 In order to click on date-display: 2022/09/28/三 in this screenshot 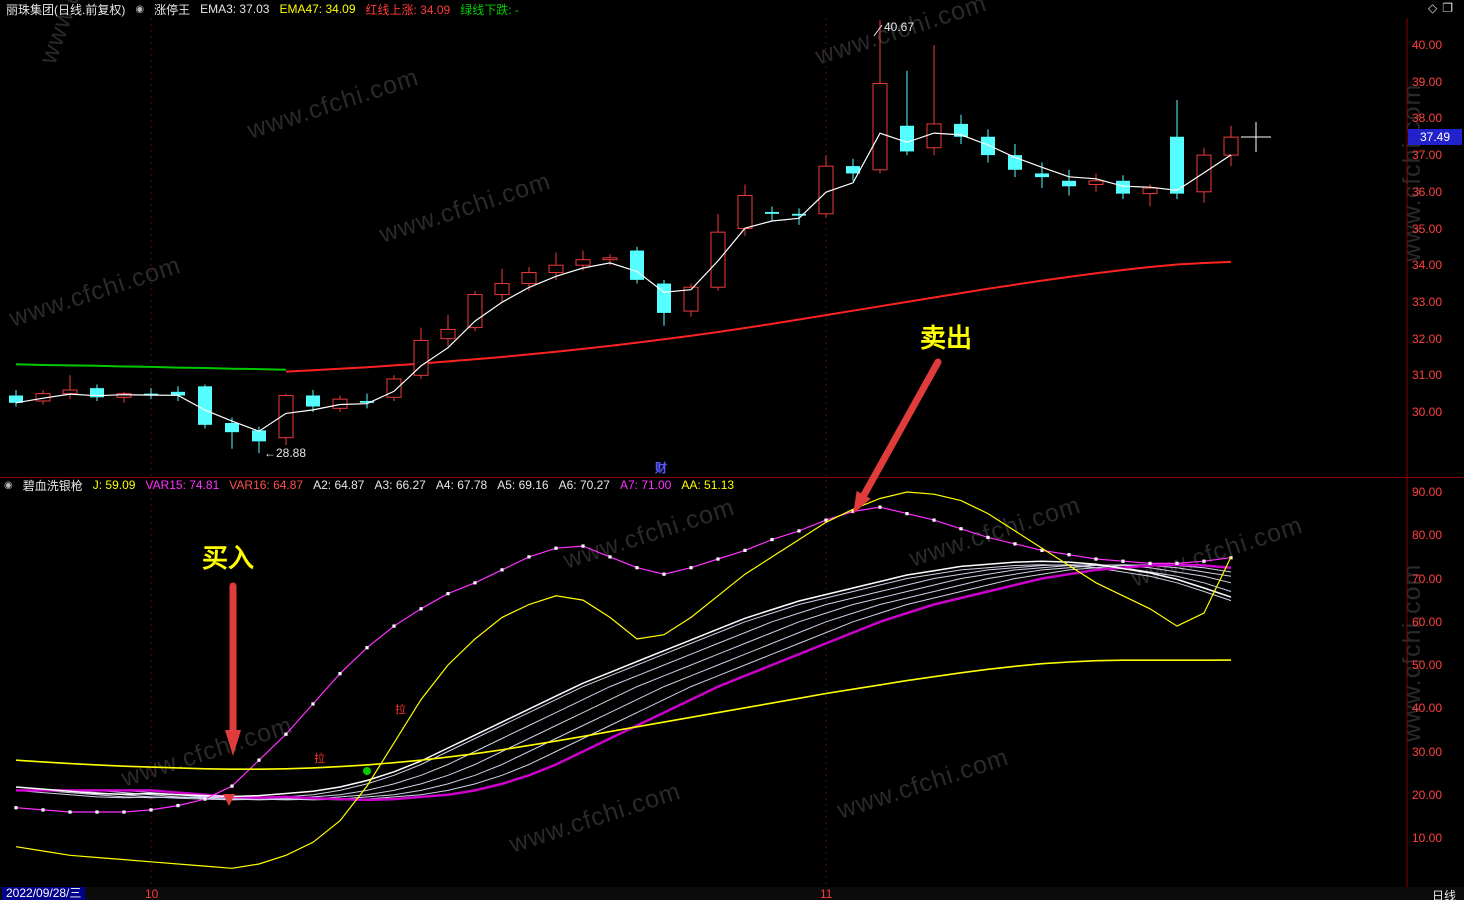, I will do `click(44, 893)`.